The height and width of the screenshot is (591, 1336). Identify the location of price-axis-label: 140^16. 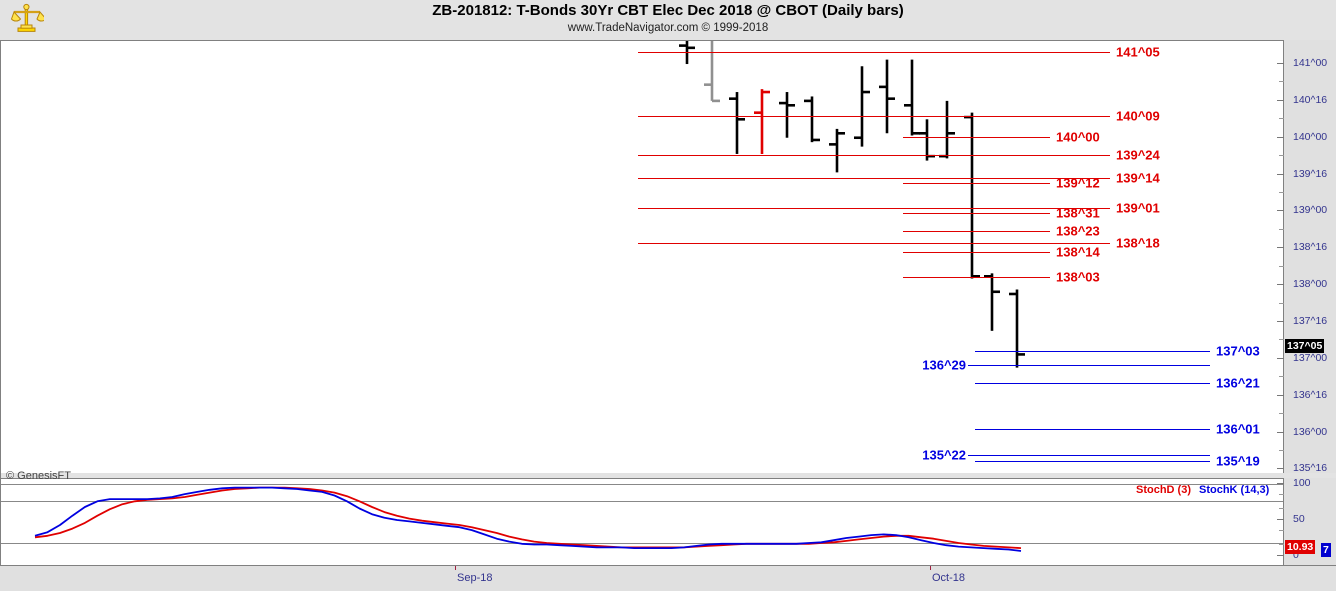
(1310, 99).